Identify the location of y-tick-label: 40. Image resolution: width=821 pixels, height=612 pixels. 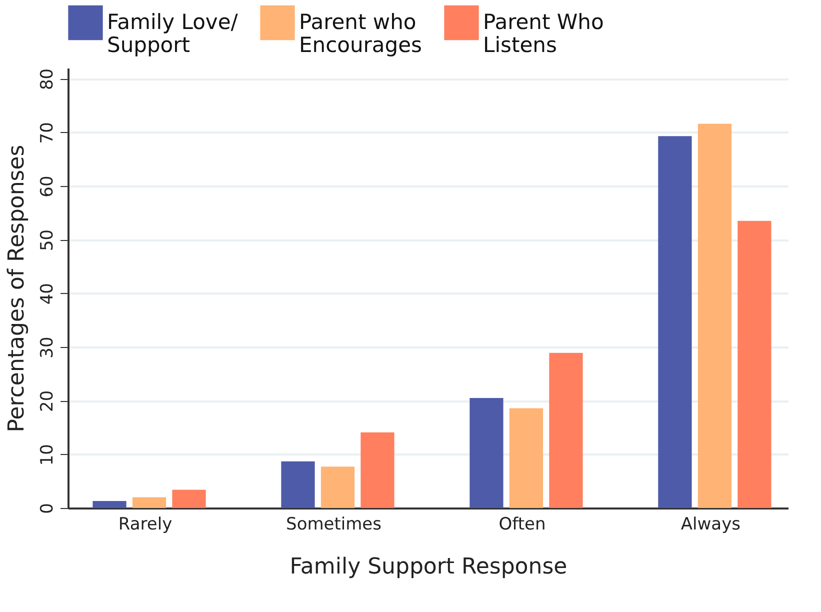
(48, 294).